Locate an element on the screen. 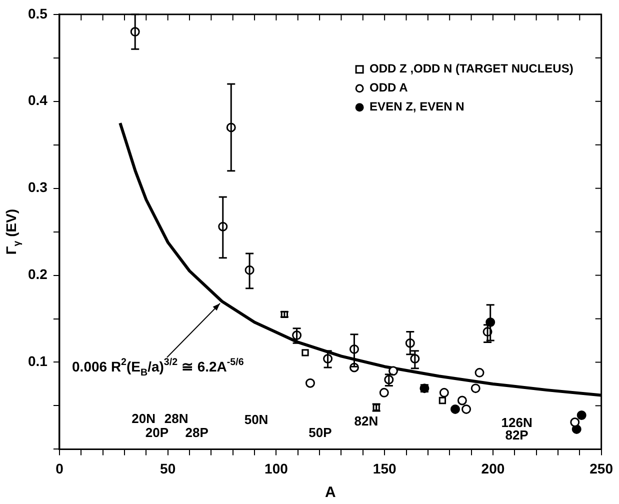 The image size is (619, 504). annotation: 28N is located at coordinates (176, 418).